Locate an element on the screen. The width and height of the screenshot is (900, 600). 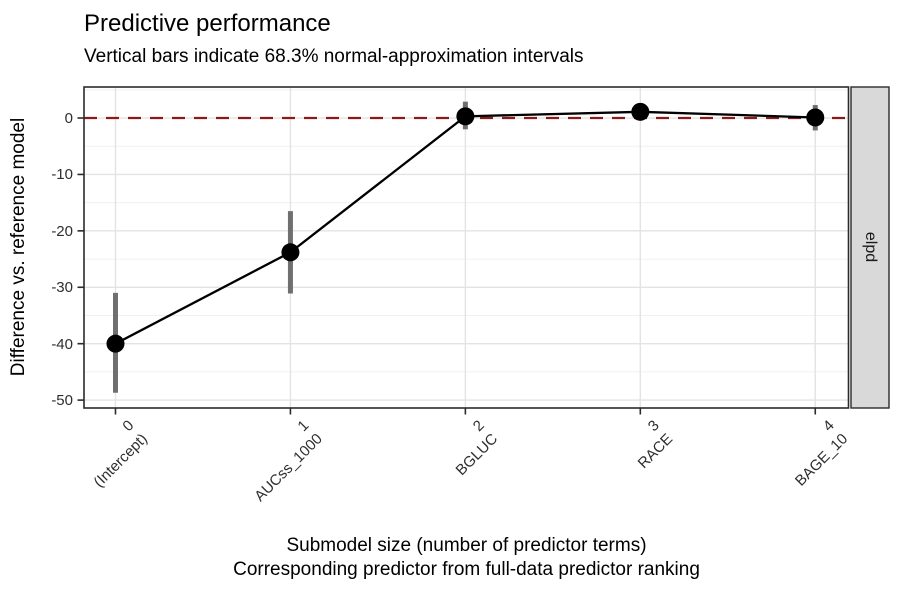
y-tick-label: -40 is located at coordinates (62, 344).